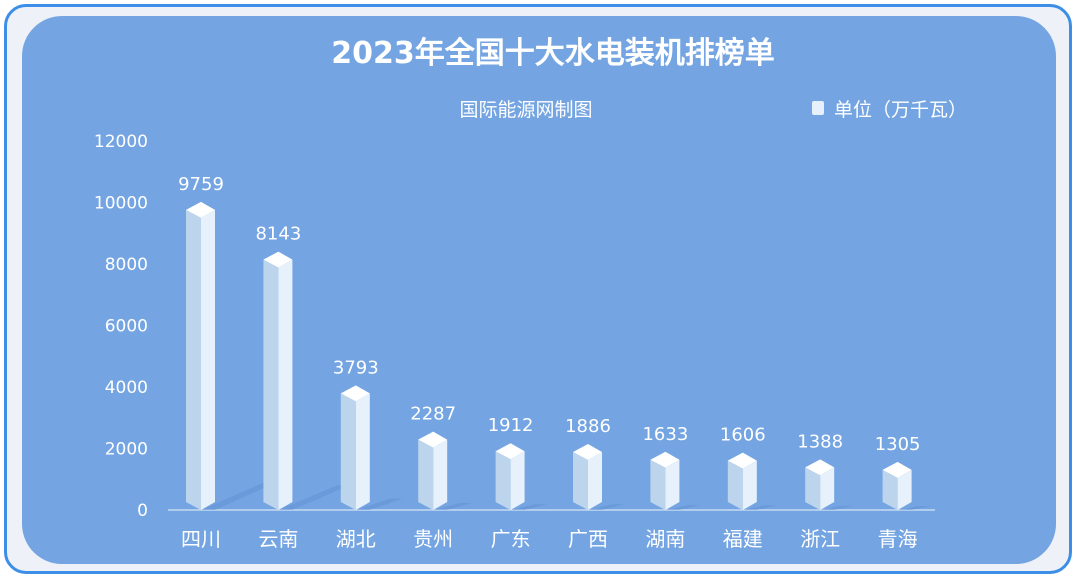 The height and width of the screenshot is (580, 1078). I want to click on y-axis: 0 2000 4000 6000 8000 10000 12000, so click(121, 326).